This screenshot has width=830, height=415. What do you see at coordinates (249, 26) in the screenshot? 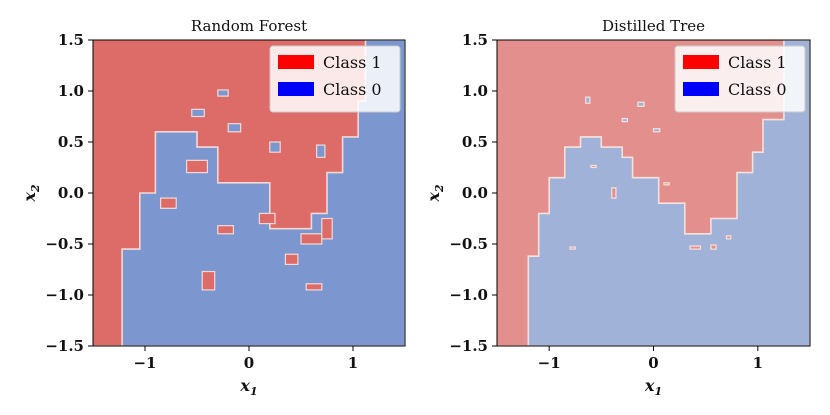
I see `panel-title: Random Forest` at bounding box center [249, 26].